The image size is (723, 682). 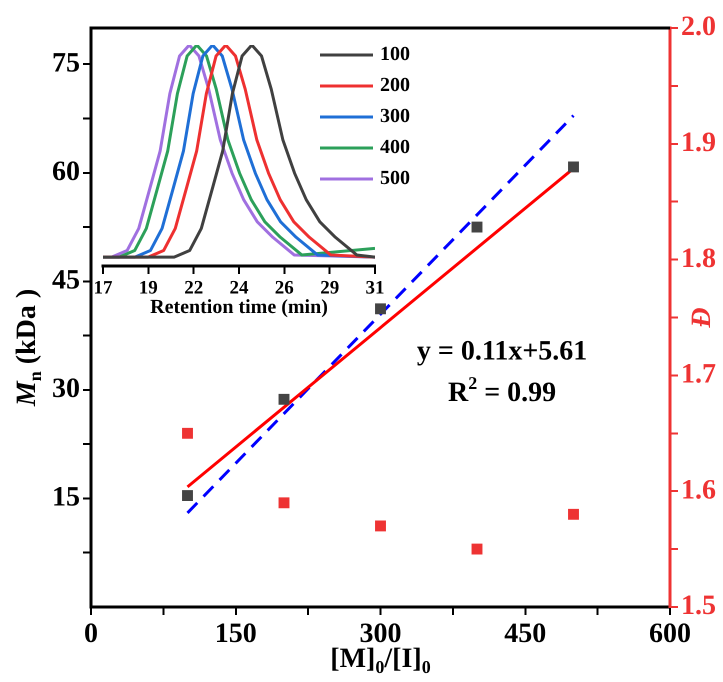 I want to click on x-axis-title: Retention time (min), so click(x=239, y=307).